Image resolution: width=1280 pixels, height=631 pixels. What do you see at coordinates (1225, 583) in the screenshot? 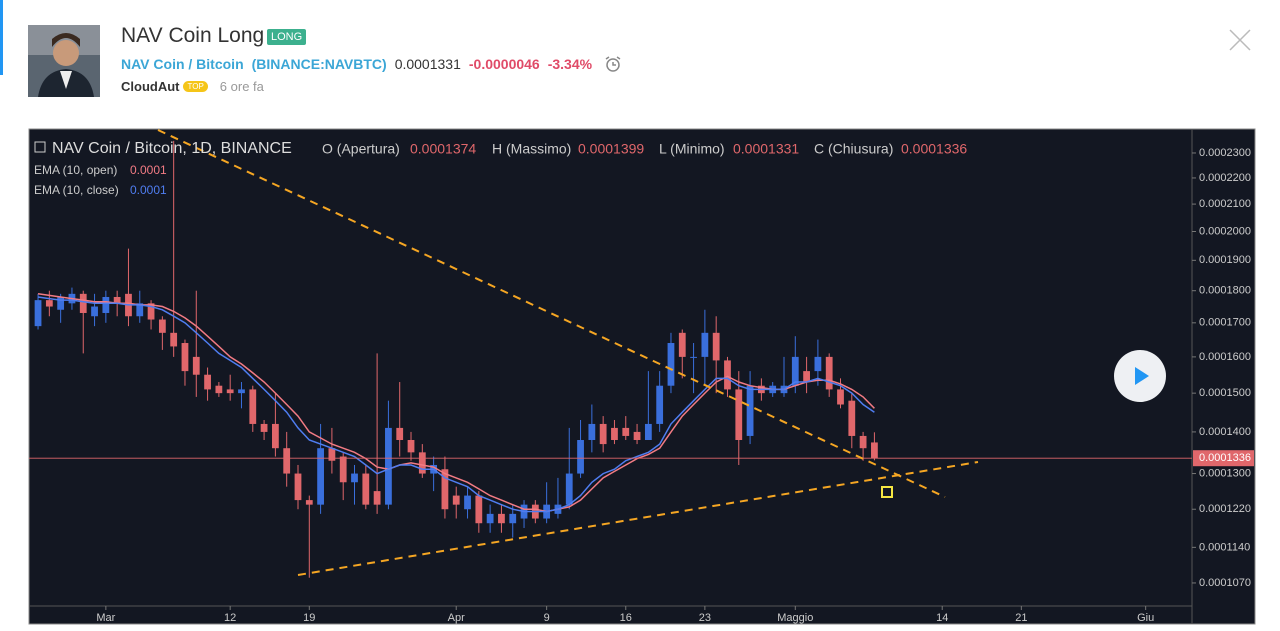
I see `y-tick-label: 0.0001070` at bounding box center [1225, 583].